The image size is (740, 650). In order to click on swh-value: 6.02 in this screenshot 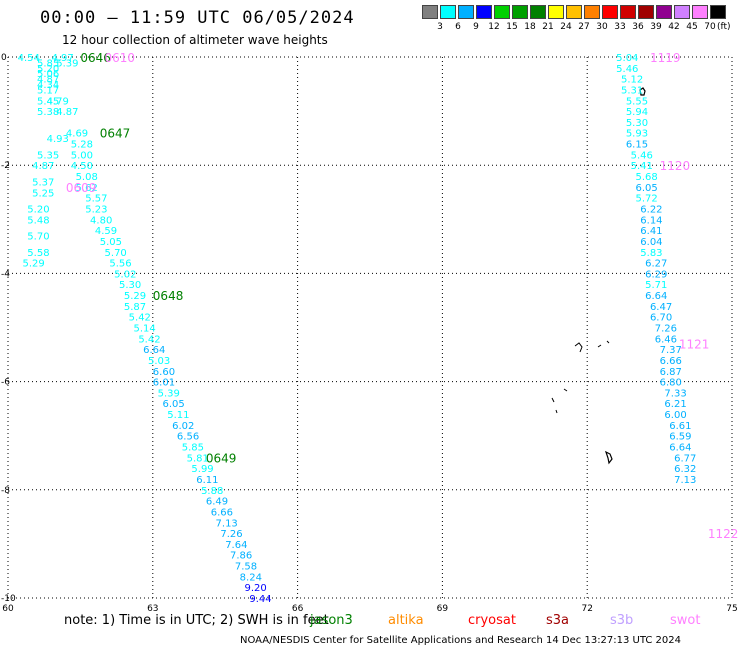, I will do `click(183, 426)`.